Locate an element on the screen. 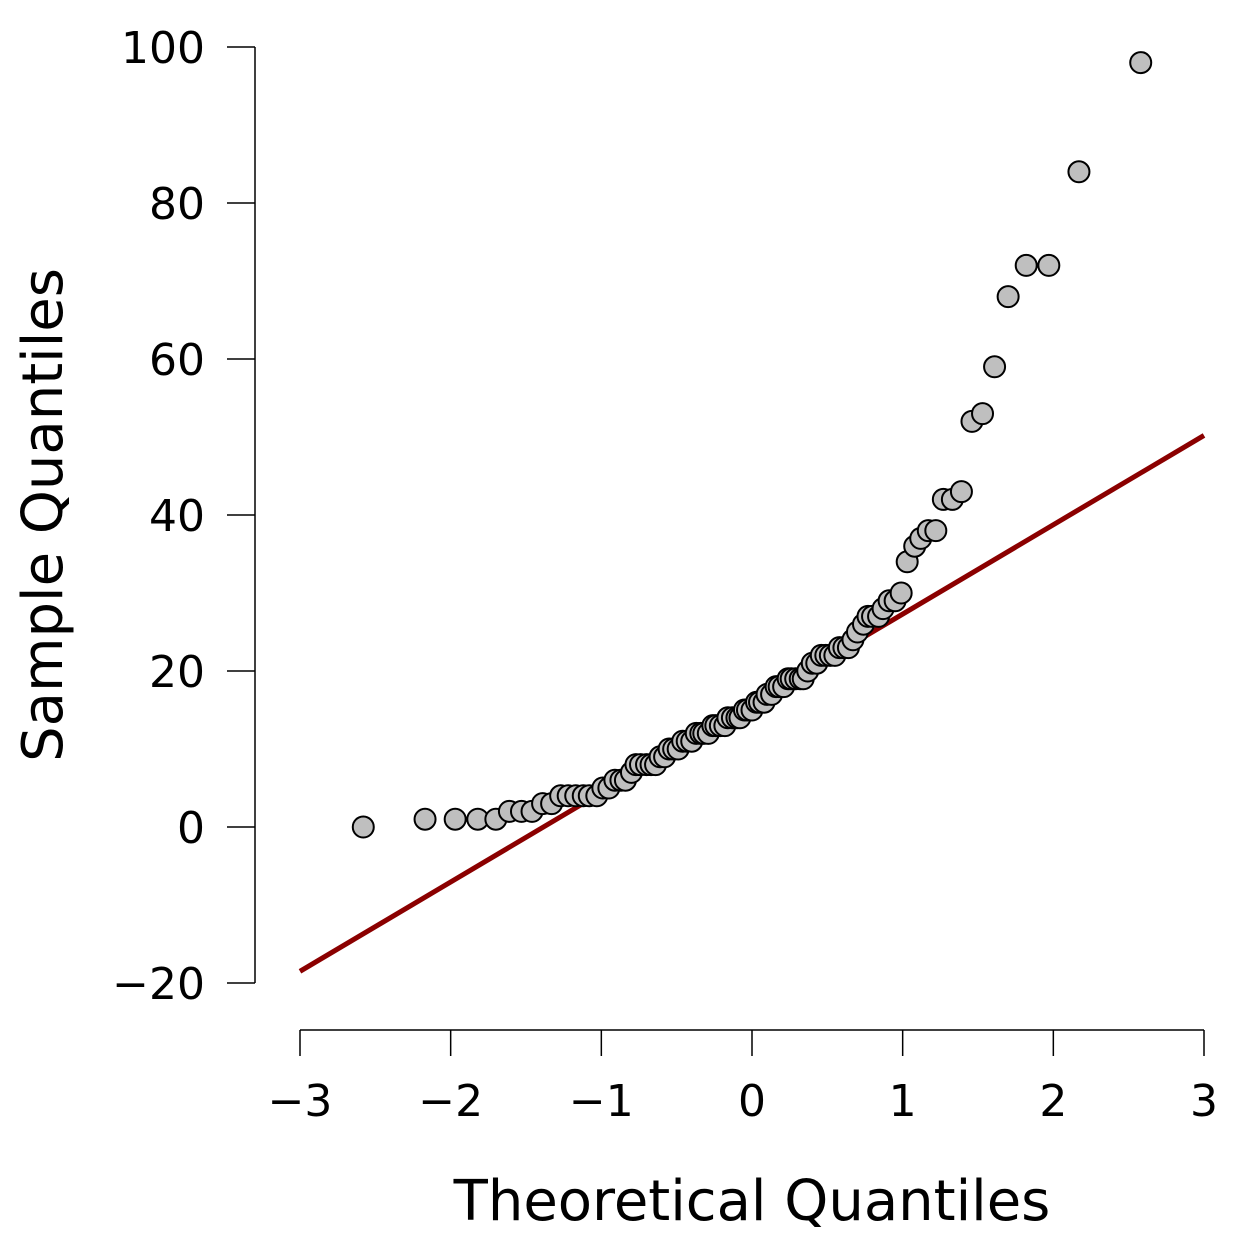  x-axis: −3 −2 −1 0 1 2 3 is located at coordinates (743, 1078).